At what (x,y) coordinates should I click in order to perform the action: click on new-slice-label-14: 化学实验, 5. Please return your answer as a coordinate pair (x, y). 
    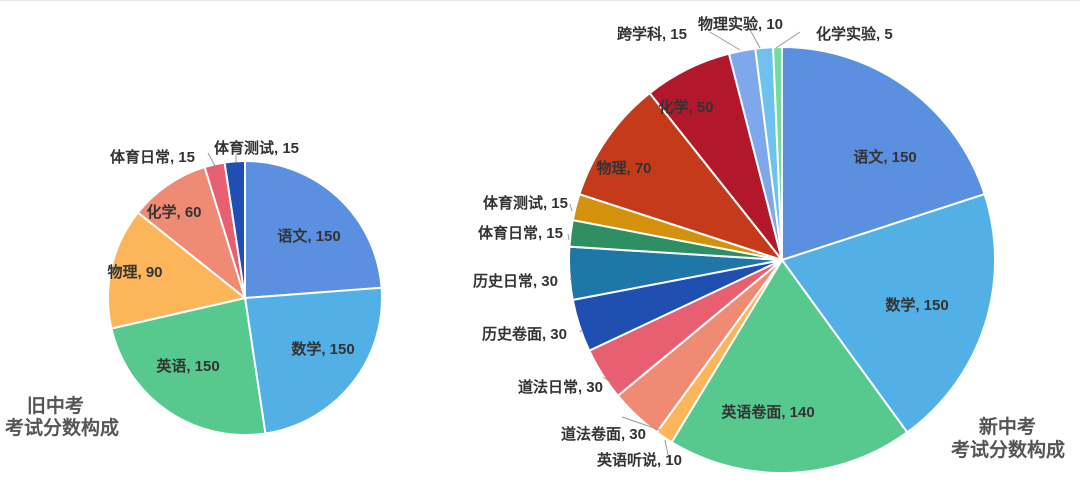
    Looking at the image, I should click on (854, 34).